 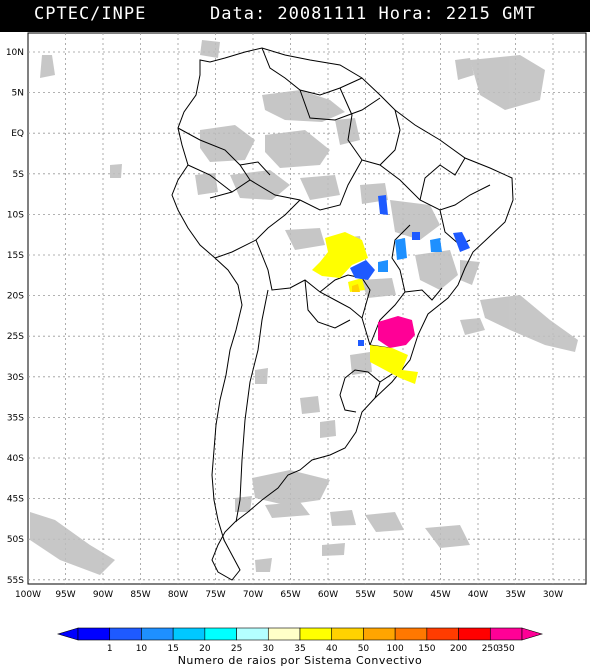 I want to click on legend-arrow-right, so click(x=532, y=634).